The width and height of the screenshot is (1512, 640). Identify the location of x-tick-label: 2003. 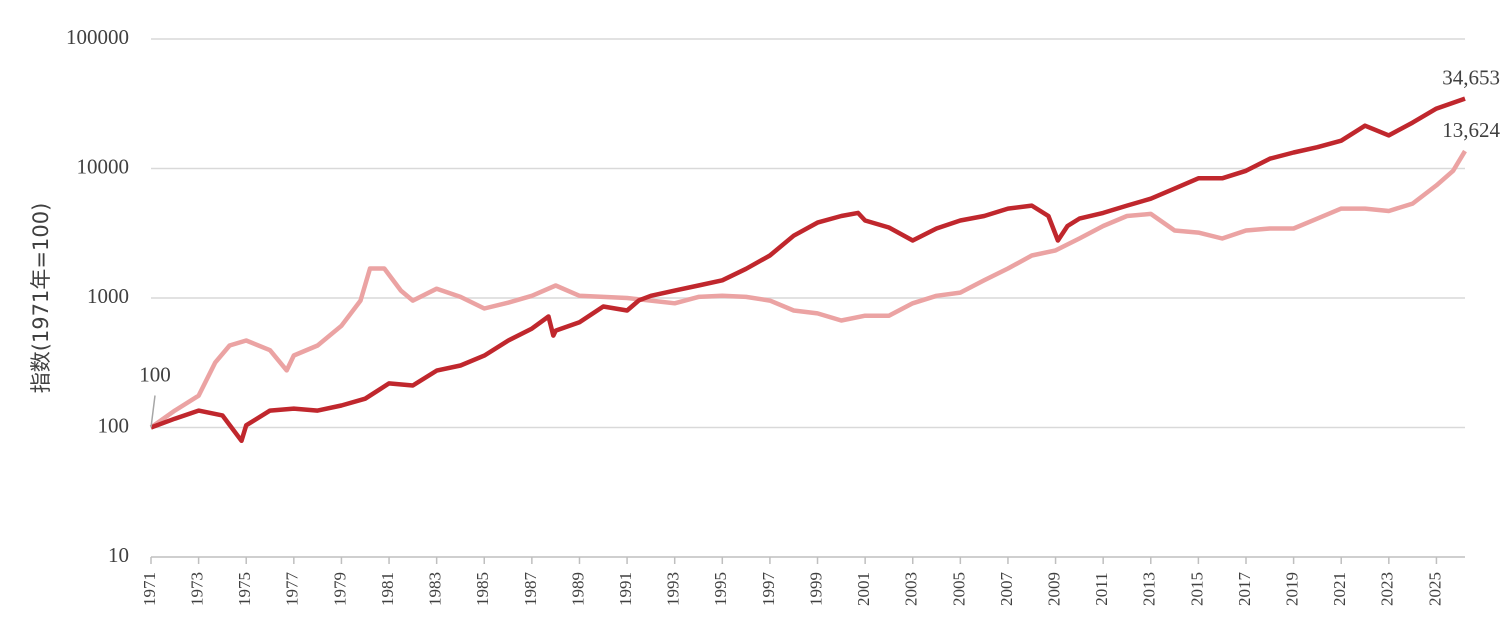
(911, 589).